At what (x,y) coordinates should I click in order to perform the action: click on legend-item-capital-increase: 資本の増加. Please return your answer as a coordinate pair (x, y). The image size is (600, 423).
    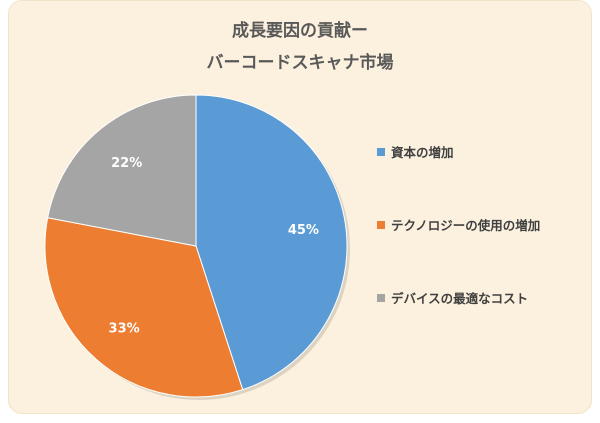
    Looking at the image, I should click on (415, 151).